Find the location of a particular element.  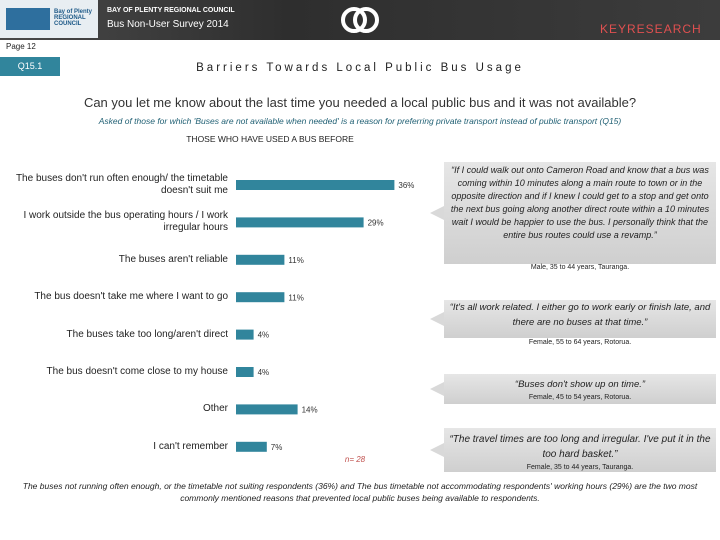

center-logo is located at coordinates (360, 20).